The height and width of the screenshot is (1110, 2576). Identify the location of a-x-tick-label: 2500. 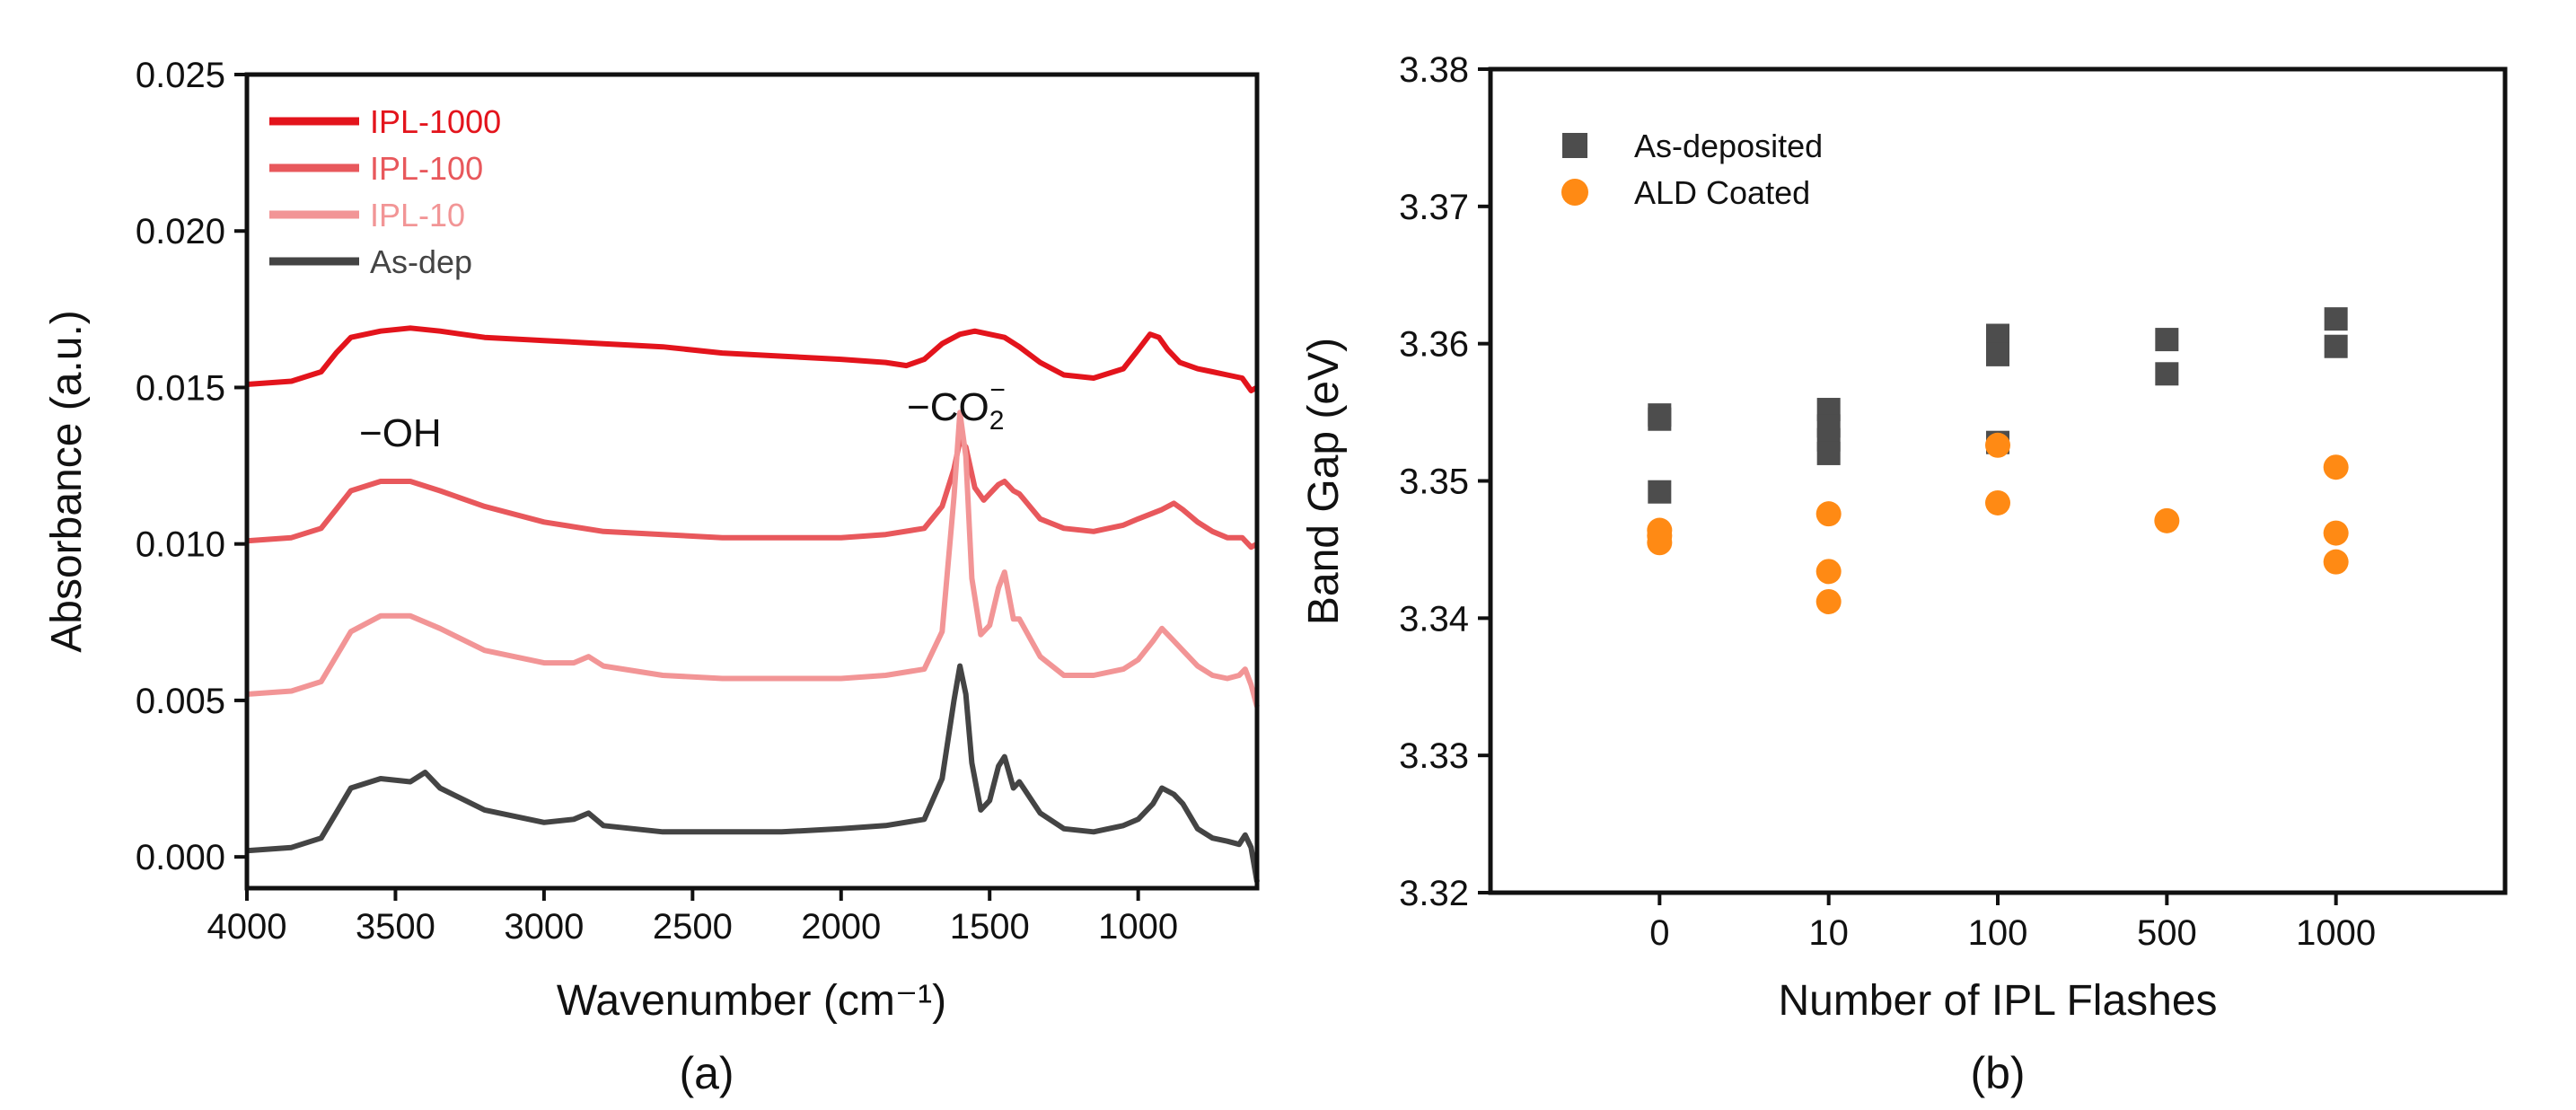
(693, 927).